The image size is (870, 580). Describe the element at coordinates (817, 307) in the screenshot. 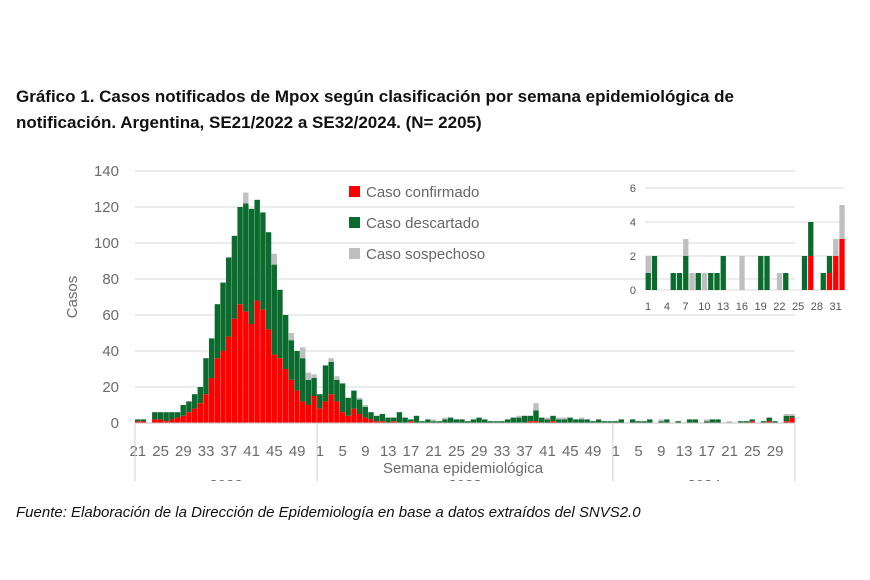

I see `inset-x-tick-label: 28` at that location.